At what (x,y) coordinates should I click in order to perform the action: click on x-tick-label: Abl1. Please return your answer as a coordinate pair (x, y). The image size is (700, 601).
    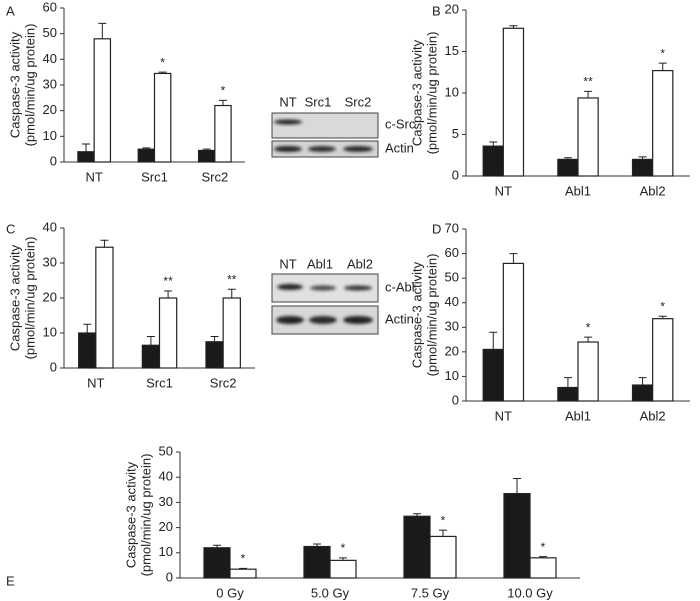
    Looking at the image, I should click on (578, 190).